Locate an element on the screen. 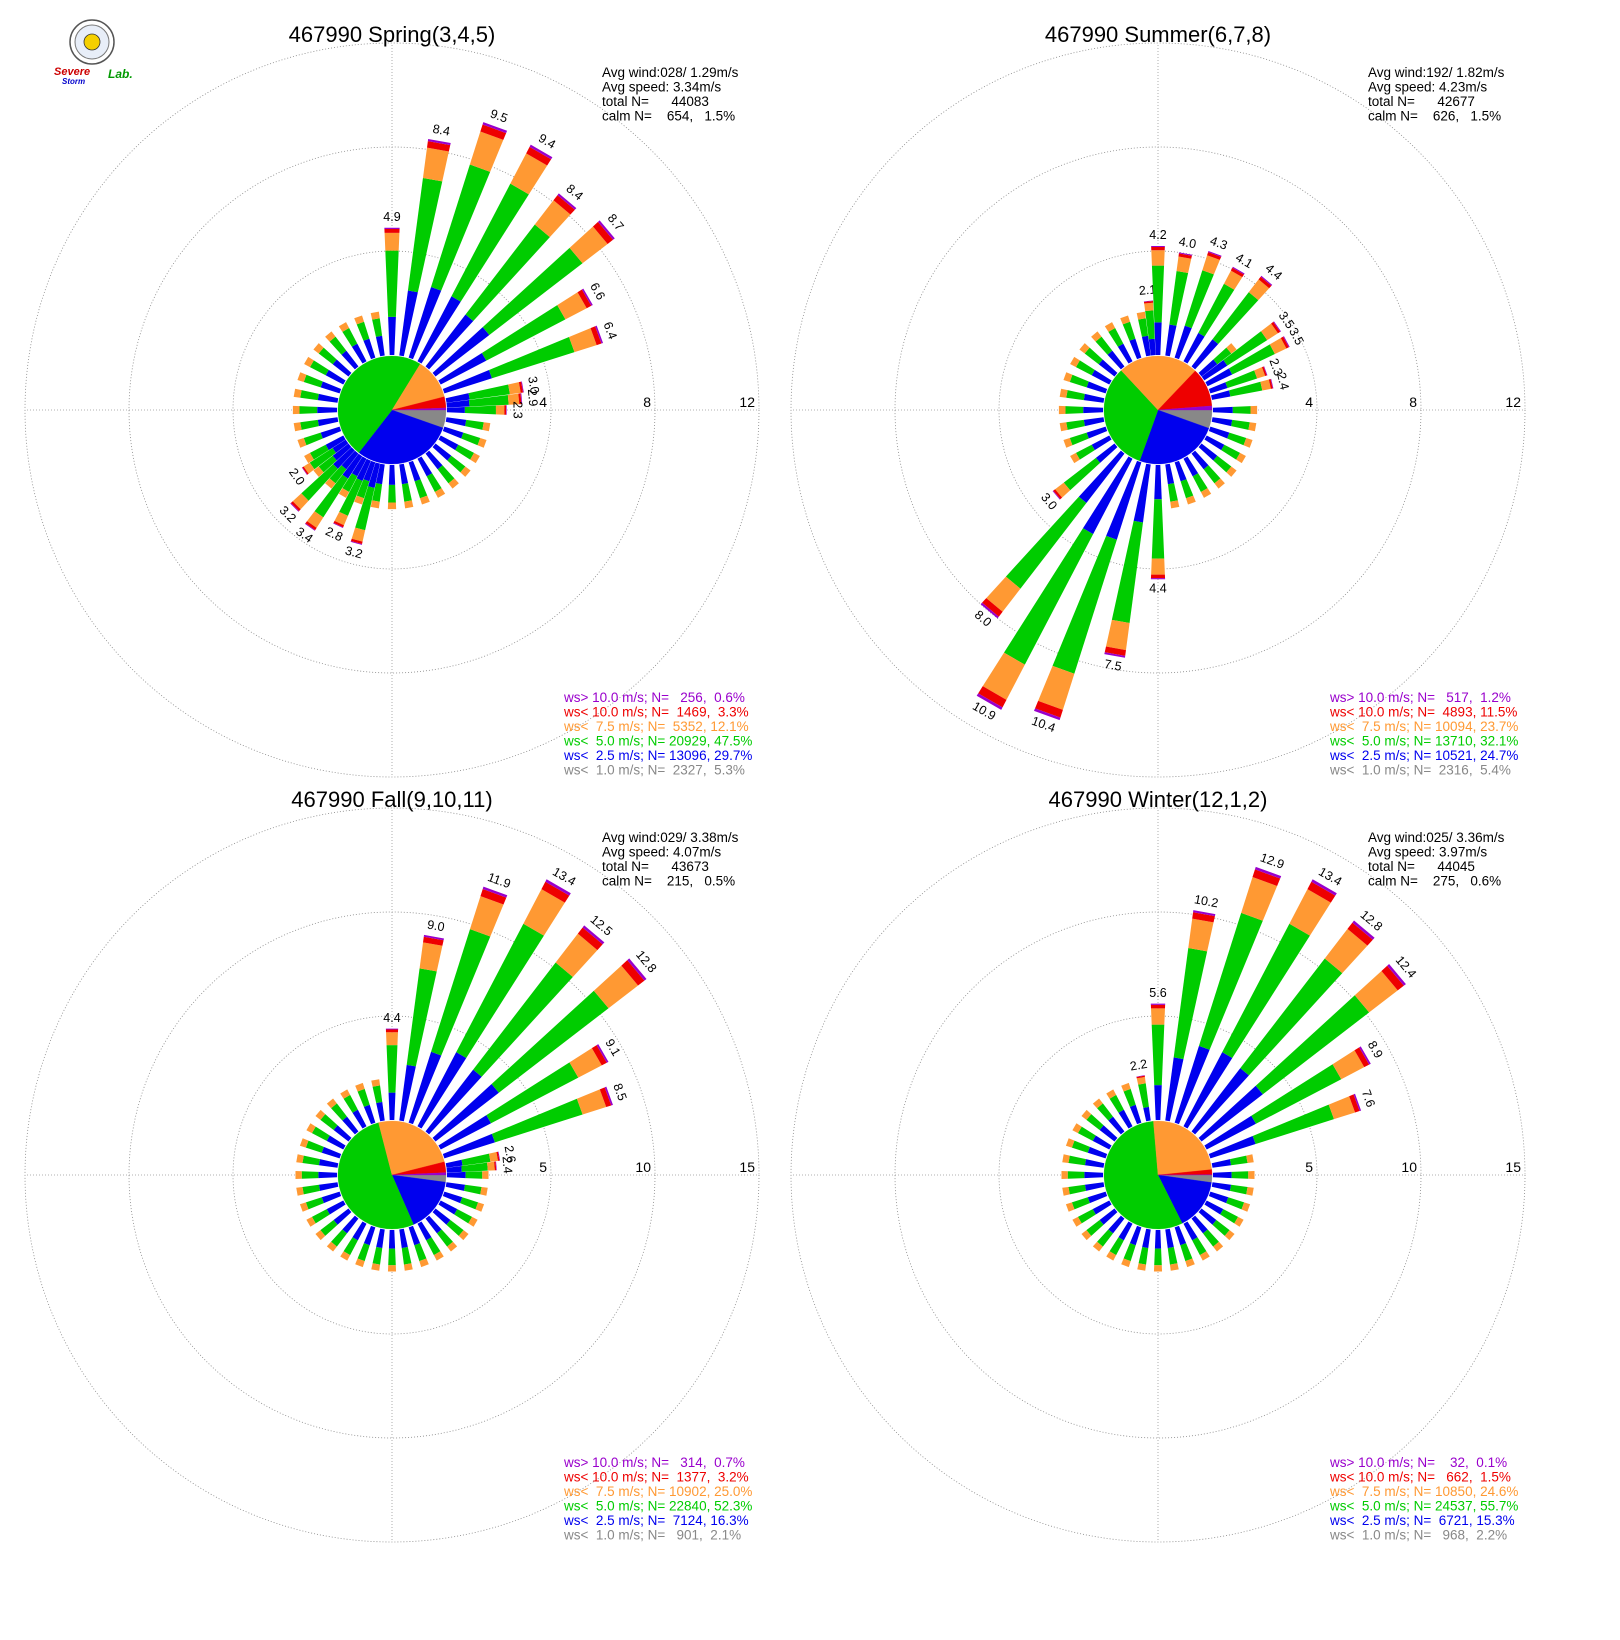 This screenshot has width=1620, height=1640. stats-line: calm N= 215, 0.5% is located at coordinates (668, 881).